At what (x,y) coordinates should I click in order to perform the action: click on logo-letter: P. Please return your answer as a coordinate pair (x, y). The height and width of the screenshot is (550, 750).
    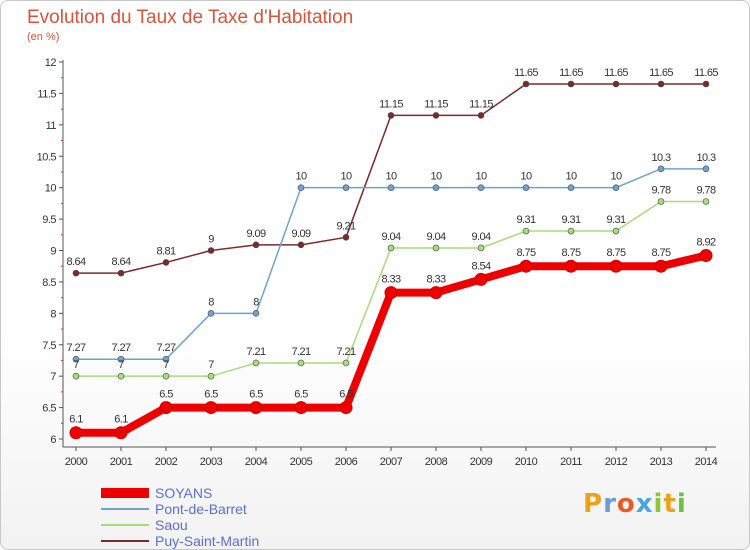
    Looking at the image, I should click on (593, 504).